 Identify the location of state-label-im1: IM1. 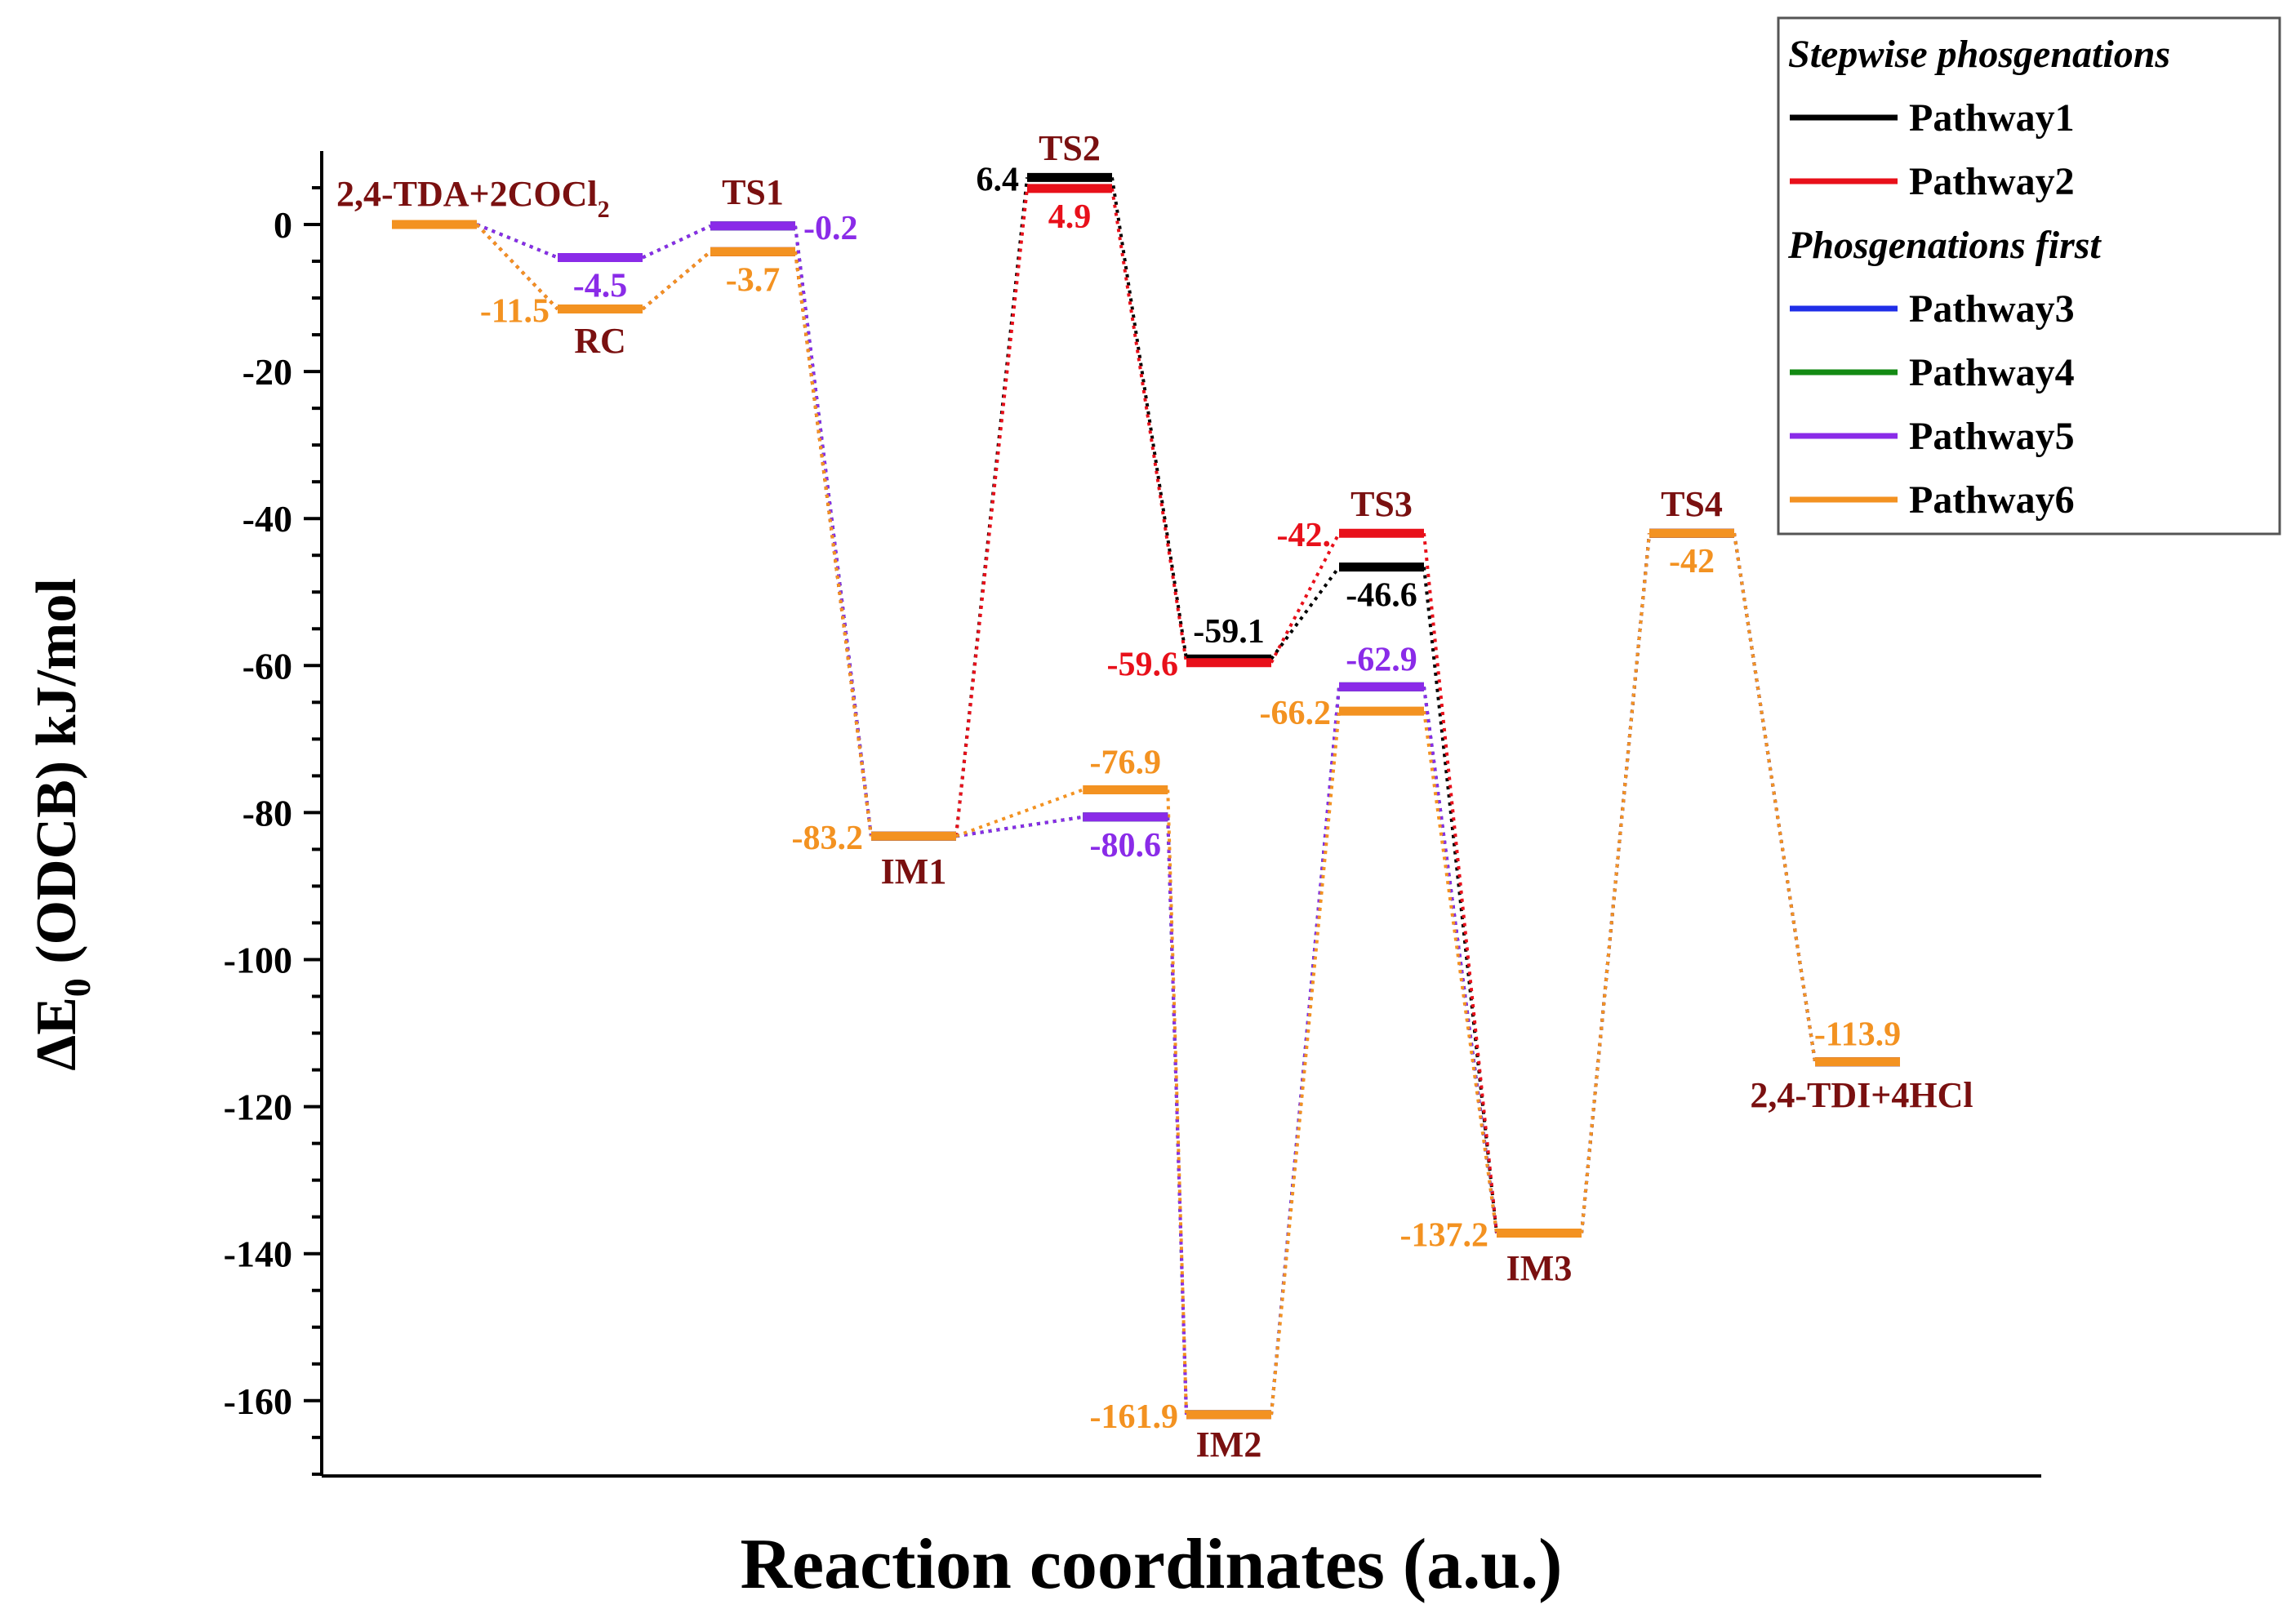
(914, 871).